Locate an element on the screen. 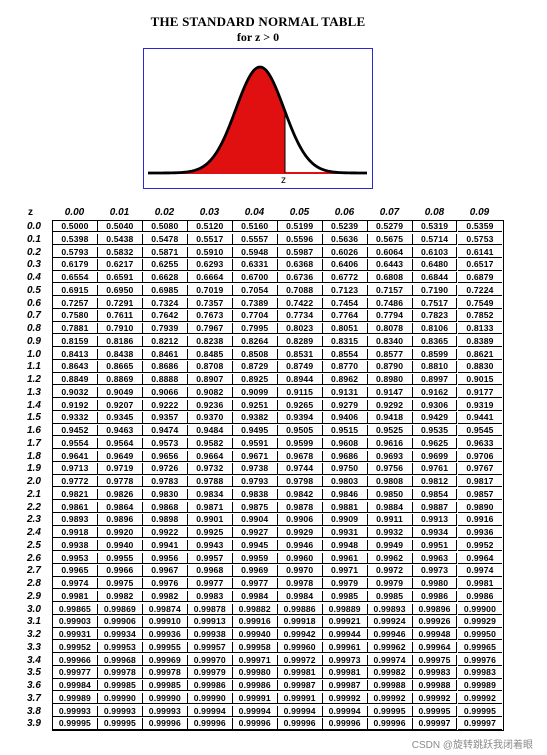 Image resolution: width=547 pixels, height=755 pixels. column-header: 0.01 is located at coordinates (119, 212).